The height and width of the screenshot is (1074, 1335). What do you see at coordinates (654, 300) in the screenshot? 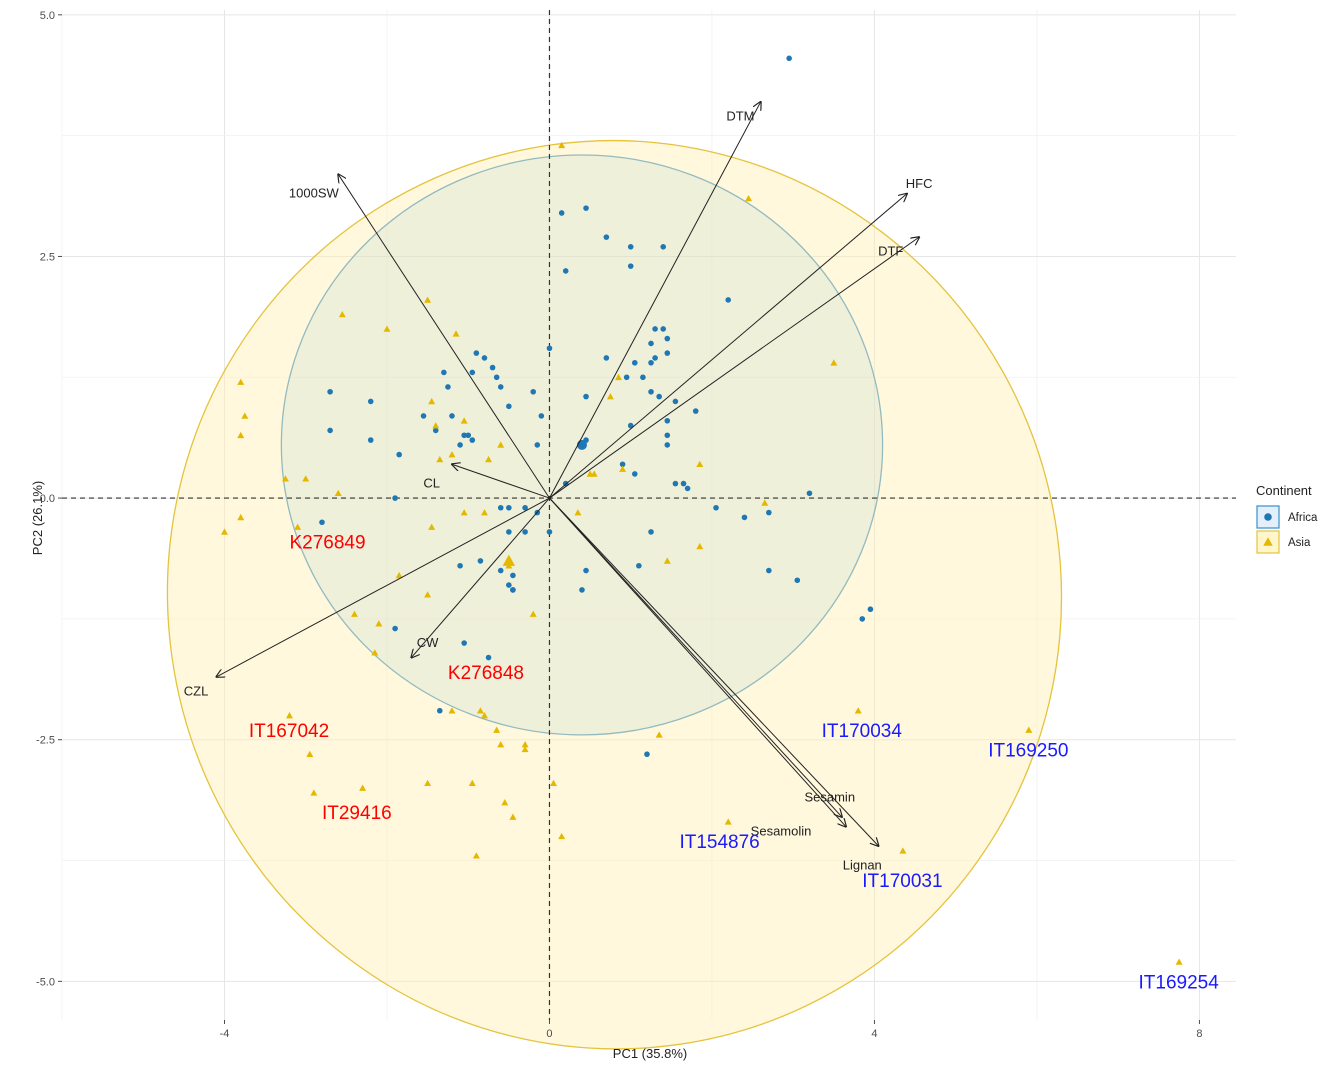
I see `loading-arrow-dtm` at bounding box center [654, 300].